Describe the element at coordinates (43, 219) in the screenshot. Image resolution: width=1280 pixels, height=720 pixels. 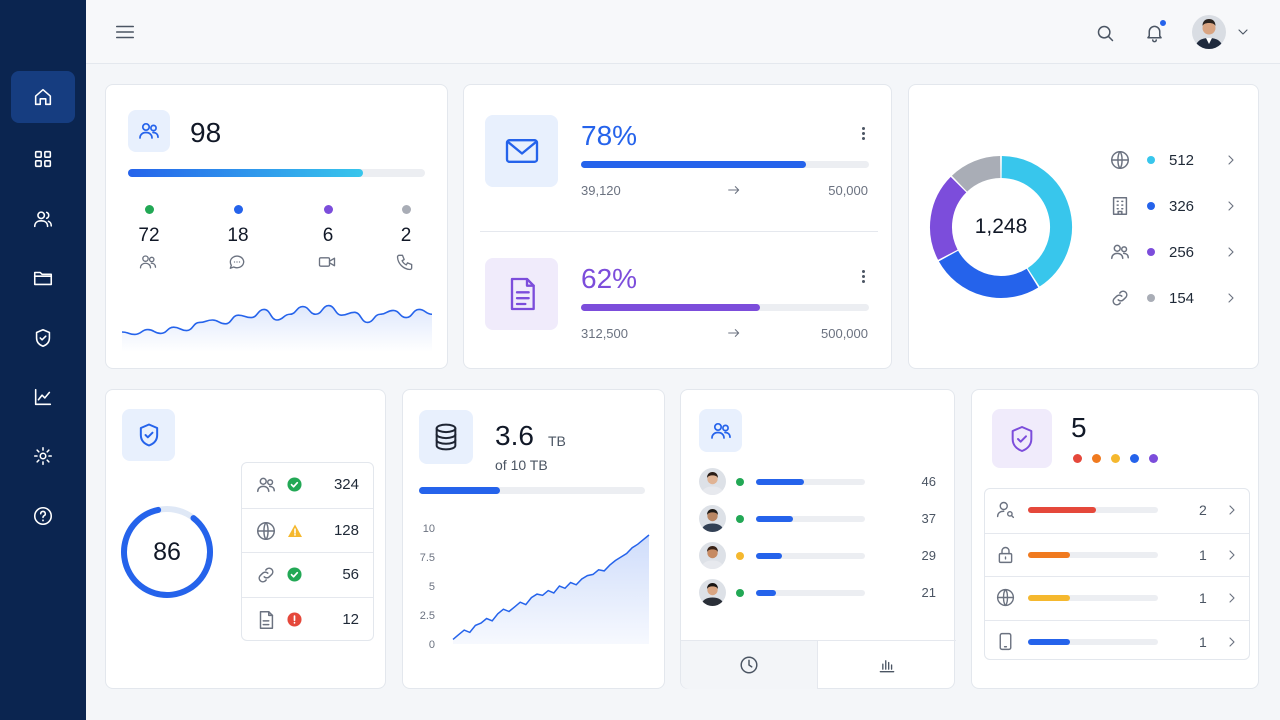
I see `nav-users` at that location.